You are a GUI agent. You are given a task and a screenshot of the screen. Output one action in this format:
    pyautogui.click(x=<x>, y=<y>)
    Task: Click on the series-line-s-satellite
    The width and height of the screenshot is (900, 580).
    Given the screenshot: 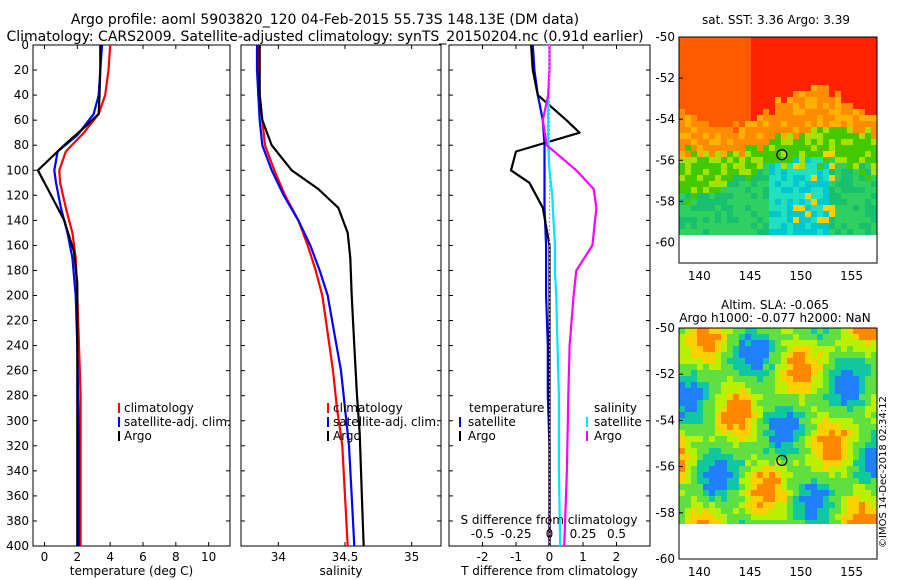 What is the action you would take?
    pyautogui.click(x=554, y=295)
    